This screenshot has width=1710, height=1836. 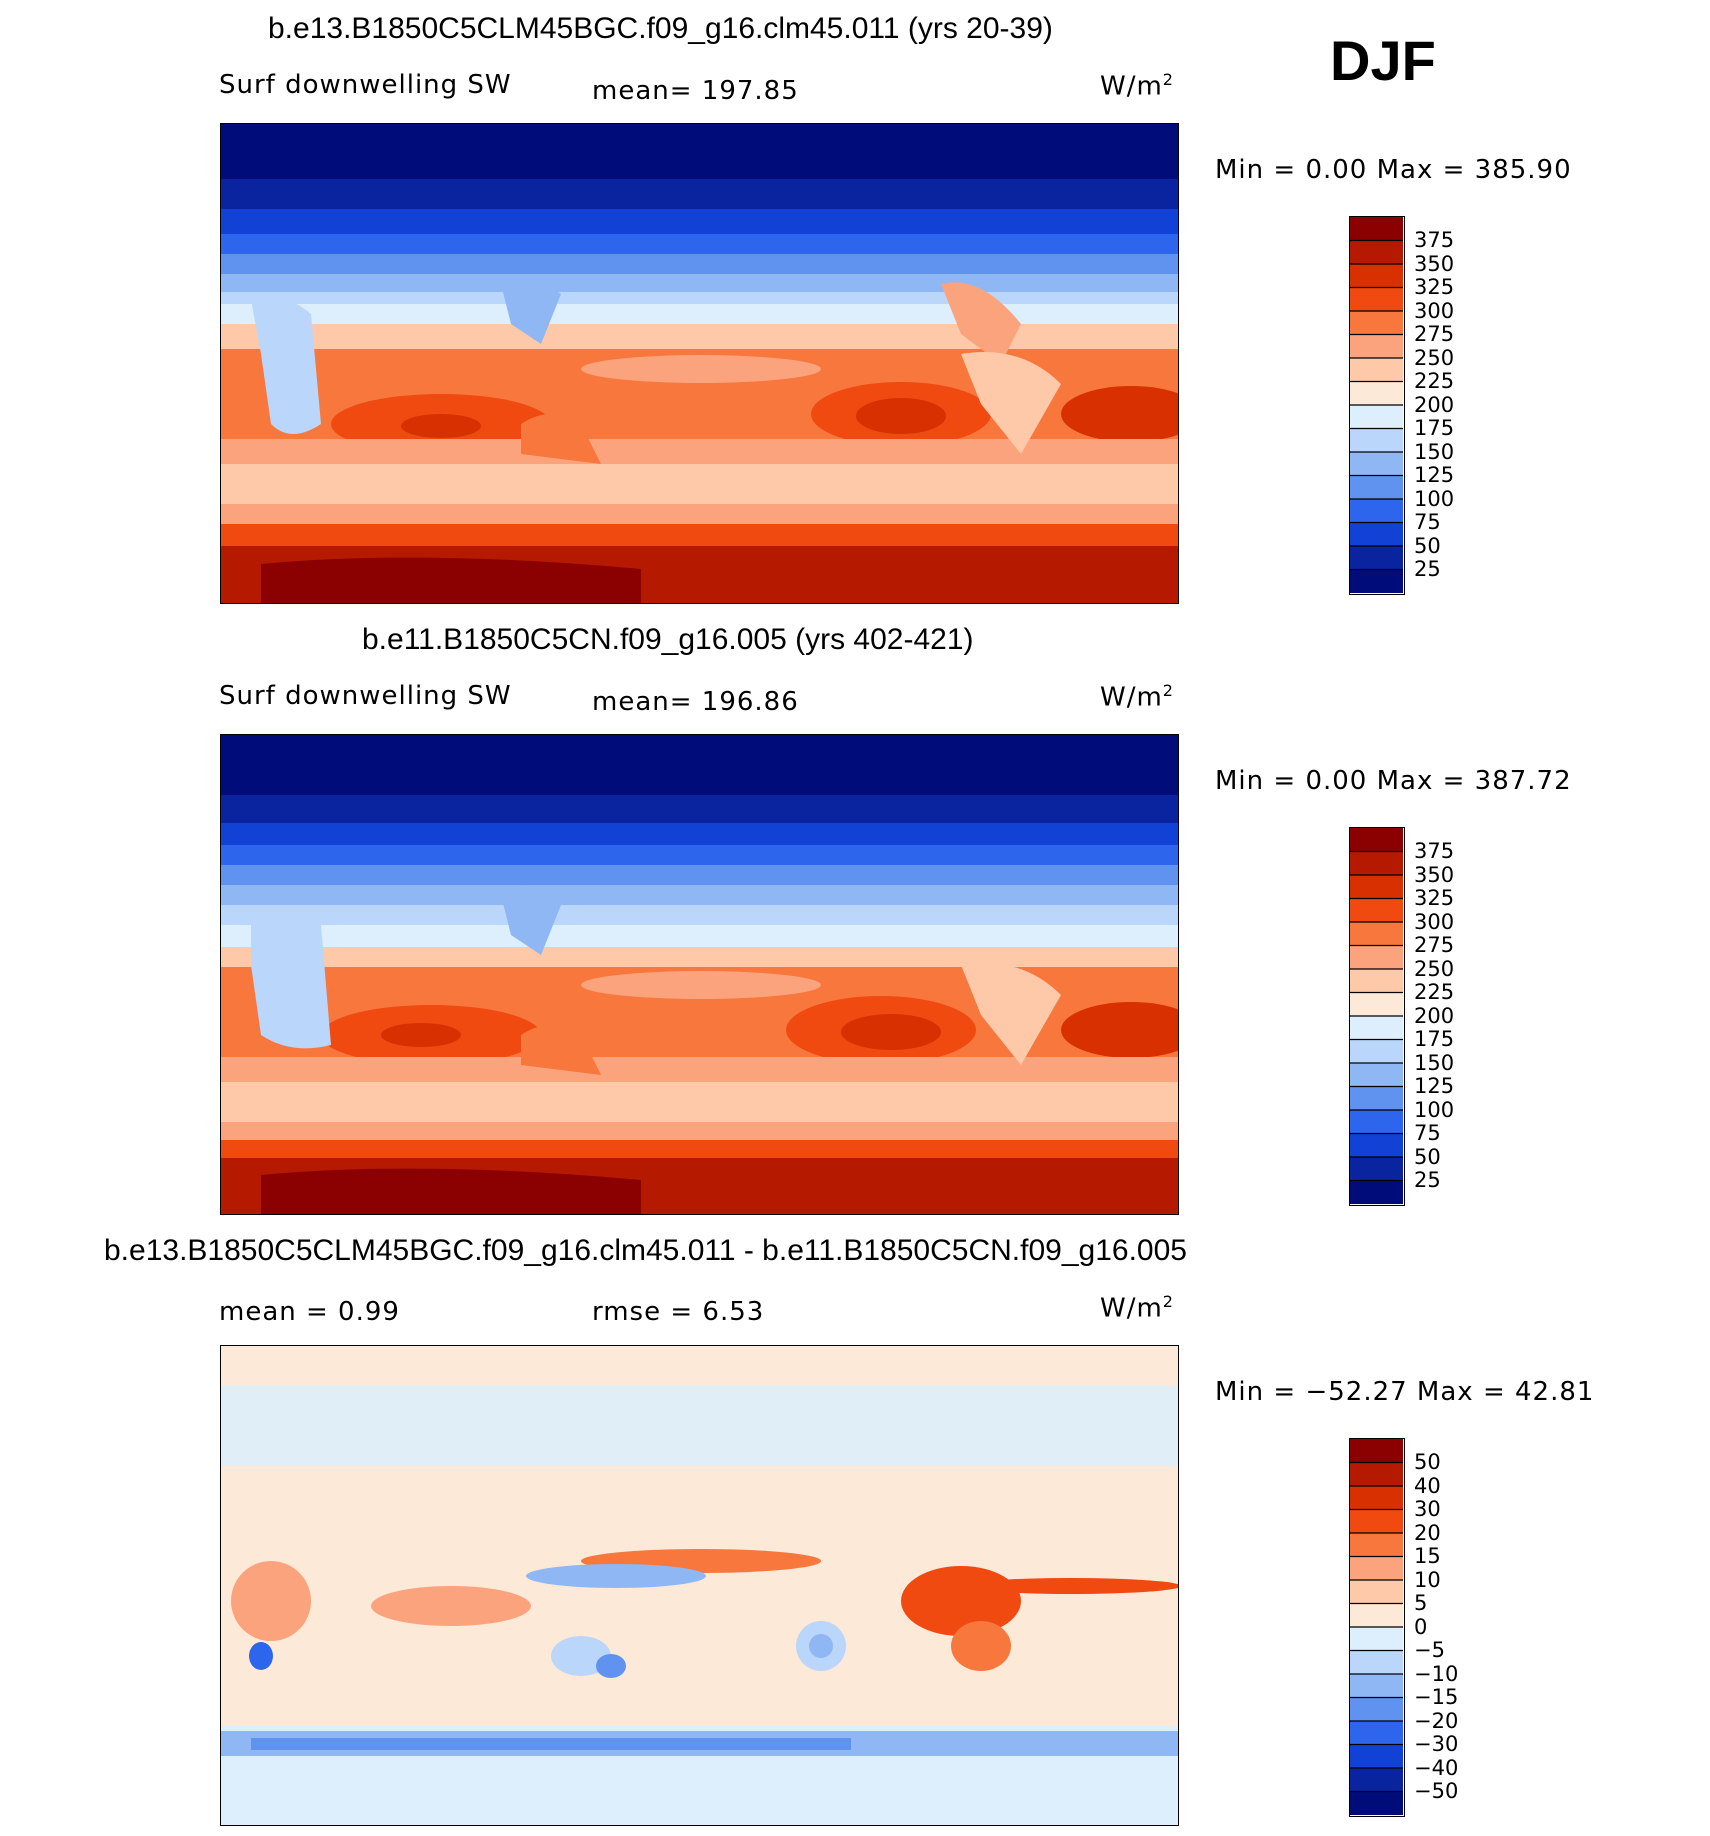 What do you see at coordinates (1434, 1062) in the screenshot?
I see `colorbar-tick-label: 150` at bounding box center [1434, 1062].